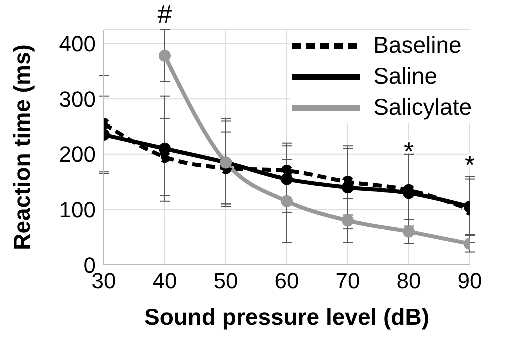 The image size is (520, 339). Describe the element at coordinates (77, 44) in the screenshot. I see `y-tick-label: 400` at that location.